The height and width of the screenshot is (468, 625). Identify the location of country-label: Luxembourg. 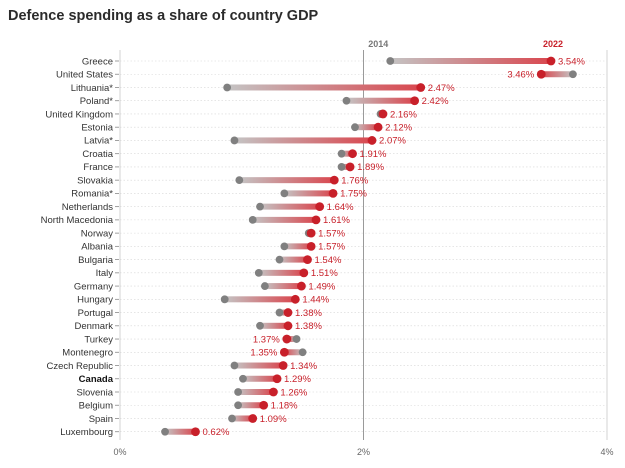
(86, 432).